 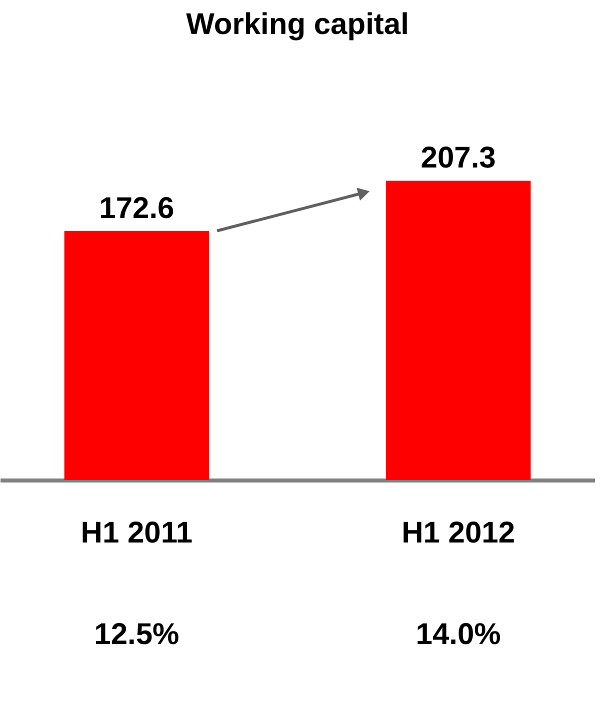 What do you see at coordinates (137, 634) in the screenshot?
I see `text: 12.5%` at bounding box center [137, 634].